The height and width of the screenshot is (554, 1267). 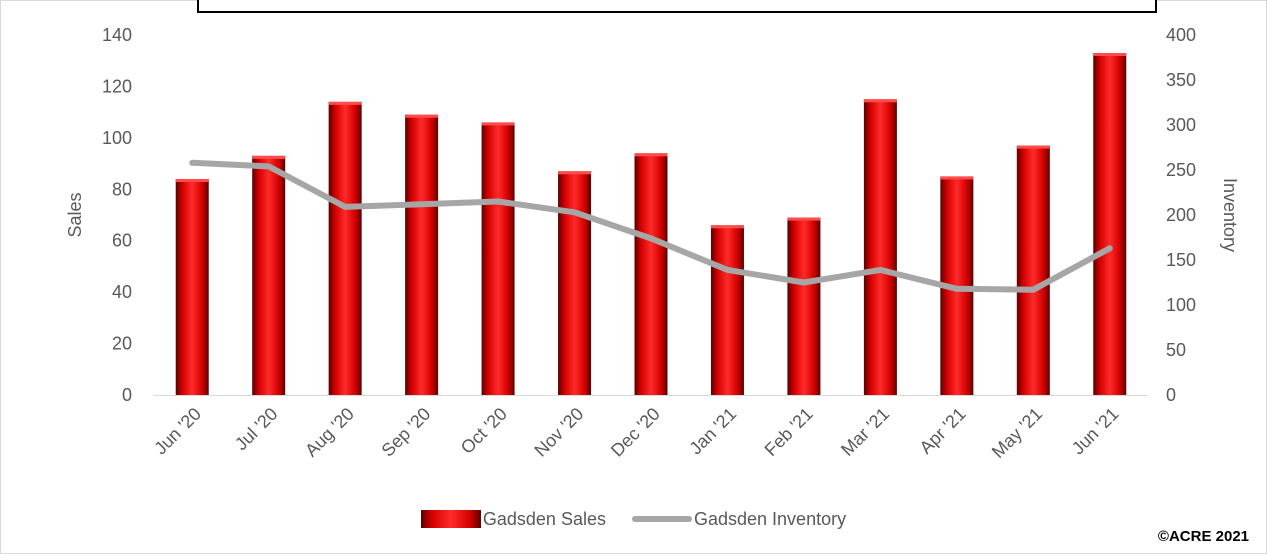 I want to click on y2-tick-label: 150, so click(x=1181, y=260).